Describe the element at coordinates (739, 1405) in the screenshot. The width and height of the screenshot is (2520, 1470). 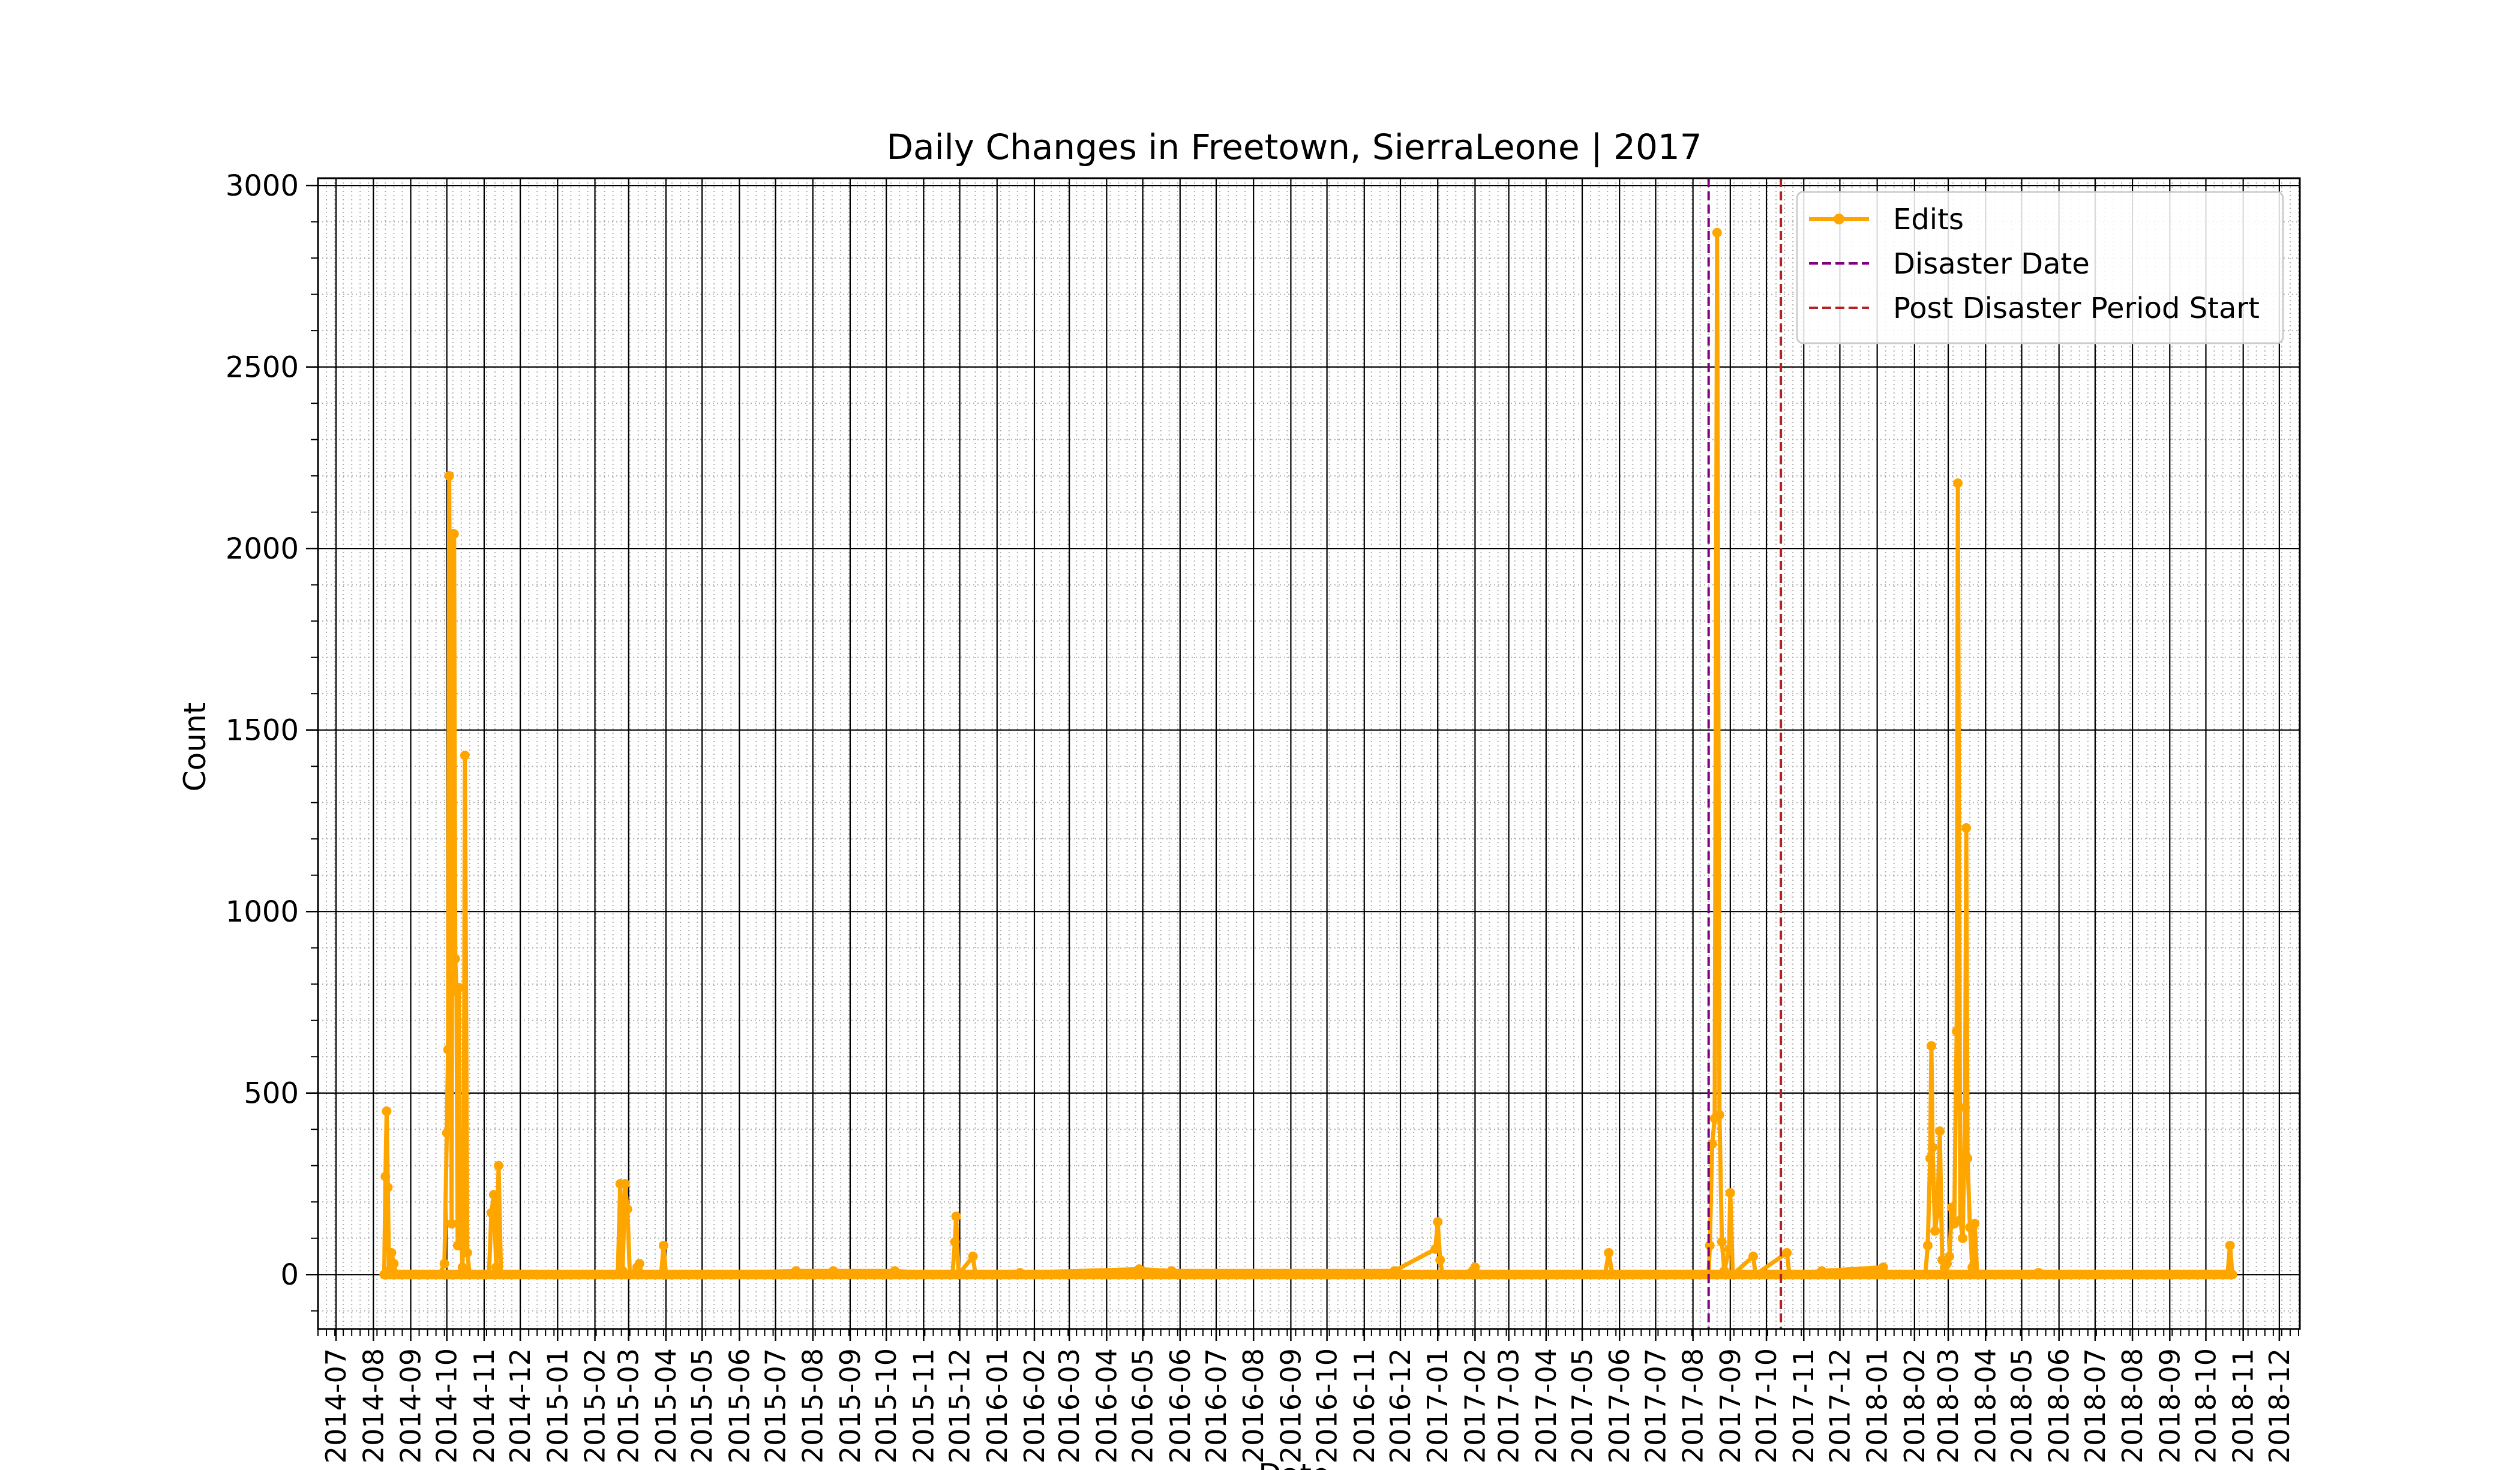
I see `x-tick-label: 2015-06` at that location.